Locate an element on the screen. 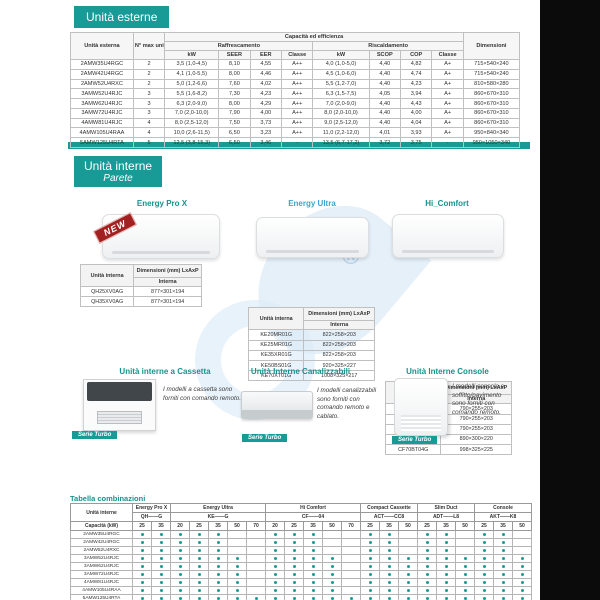 This screenshot has height=600, width=600. table-row: CF70BT04G 998×325×225 is located at coordinates (448, 450).